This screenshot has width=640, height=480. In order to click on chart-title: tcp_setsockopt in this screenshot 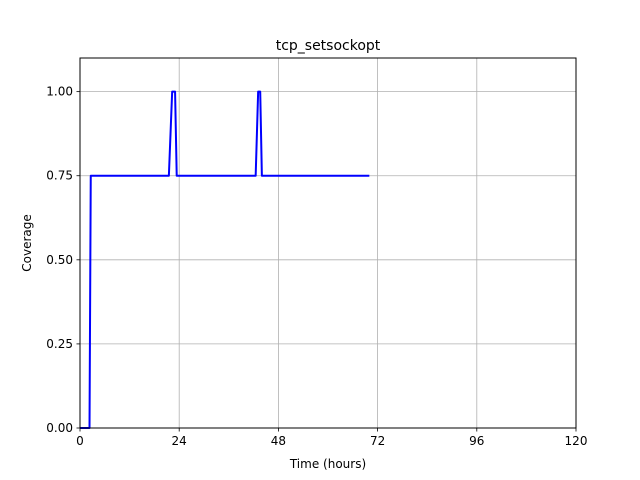, I will do `click(328, 46)`.